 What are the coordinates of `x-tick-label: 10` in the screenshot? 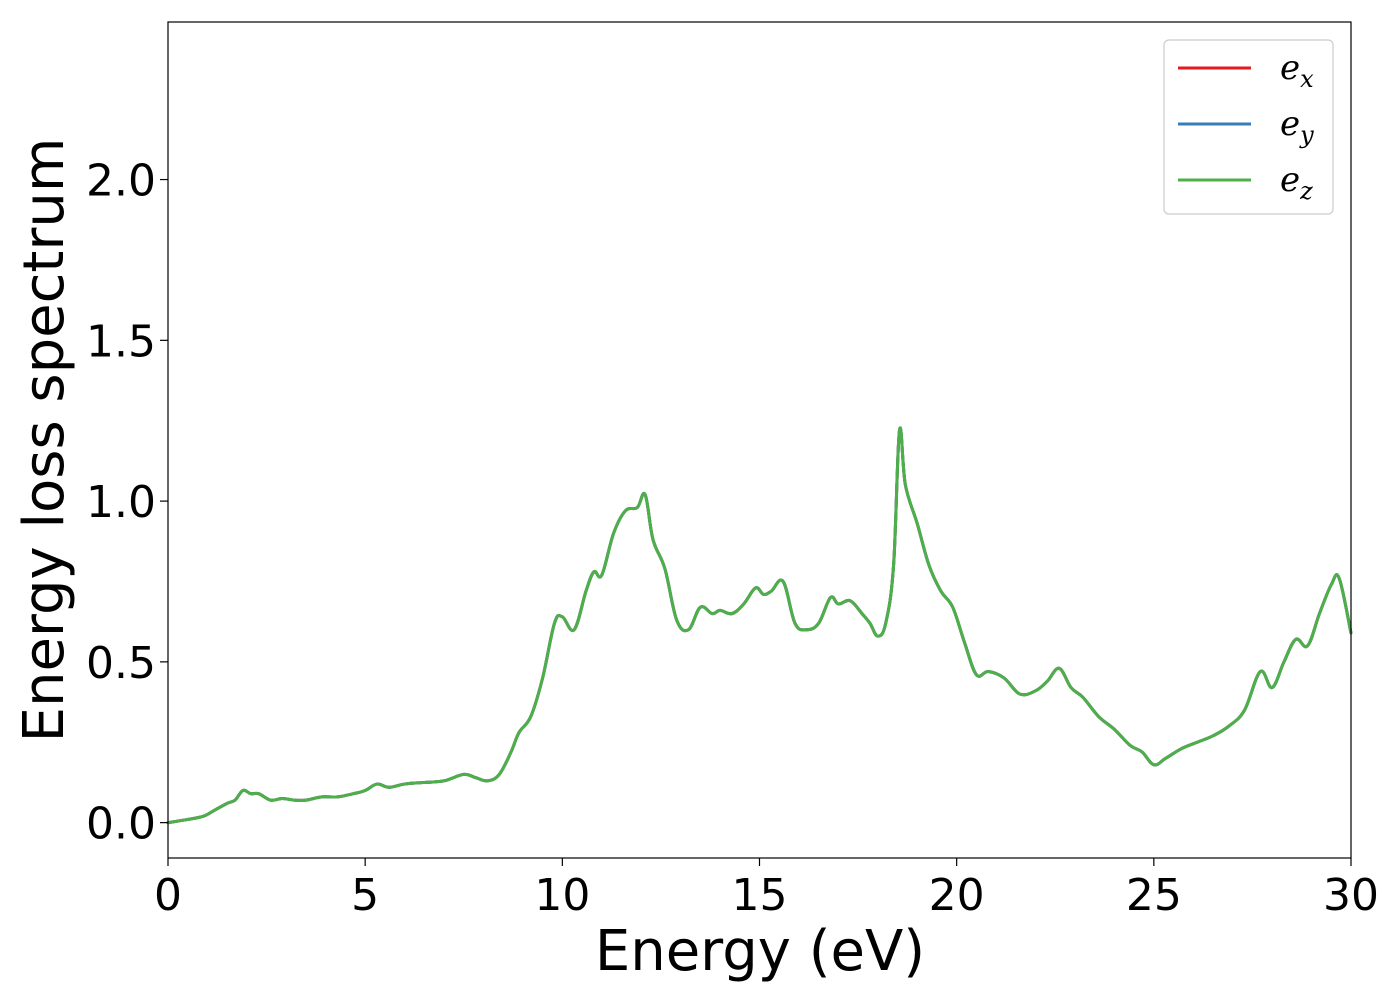 It's located at (562, 895).